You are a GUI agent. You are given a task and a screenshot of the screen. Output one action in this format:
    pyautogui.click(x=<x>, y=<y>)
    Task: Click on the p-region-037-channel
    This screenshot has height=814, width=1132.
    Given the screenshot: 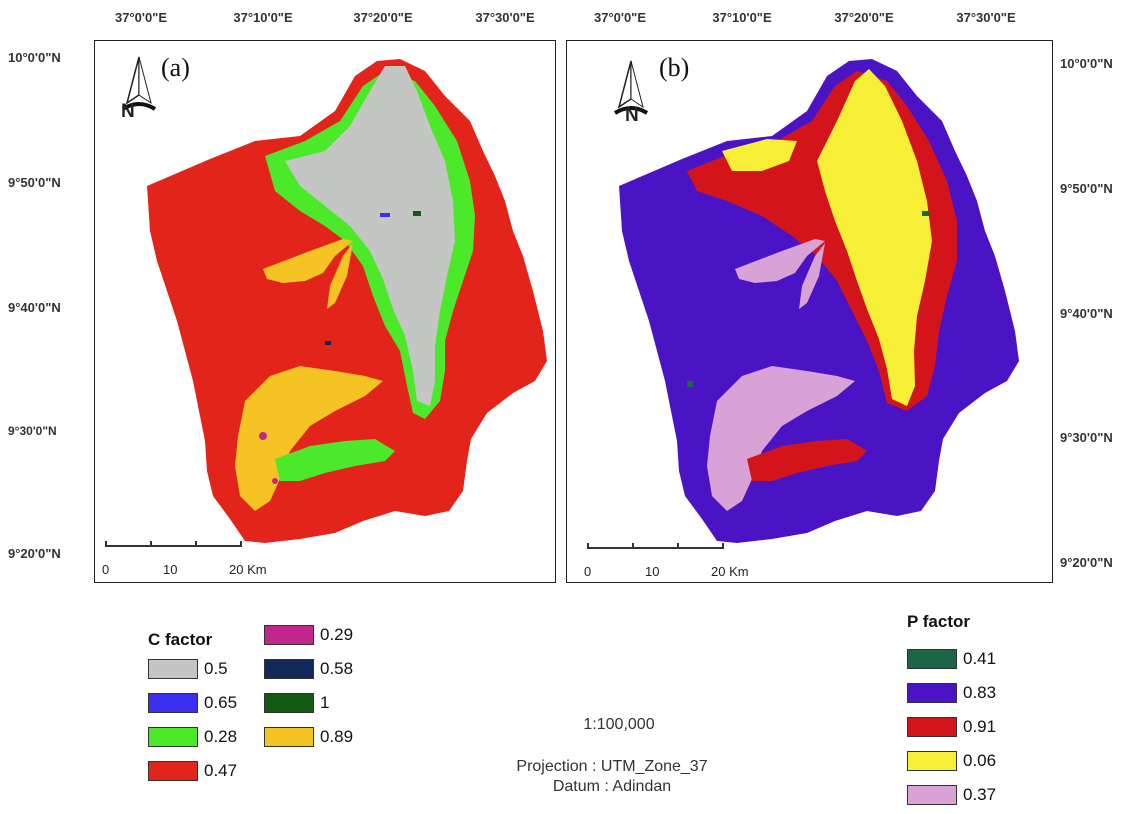 What is the action you would take?
    pyautogui.click(x=812, y=276)
    